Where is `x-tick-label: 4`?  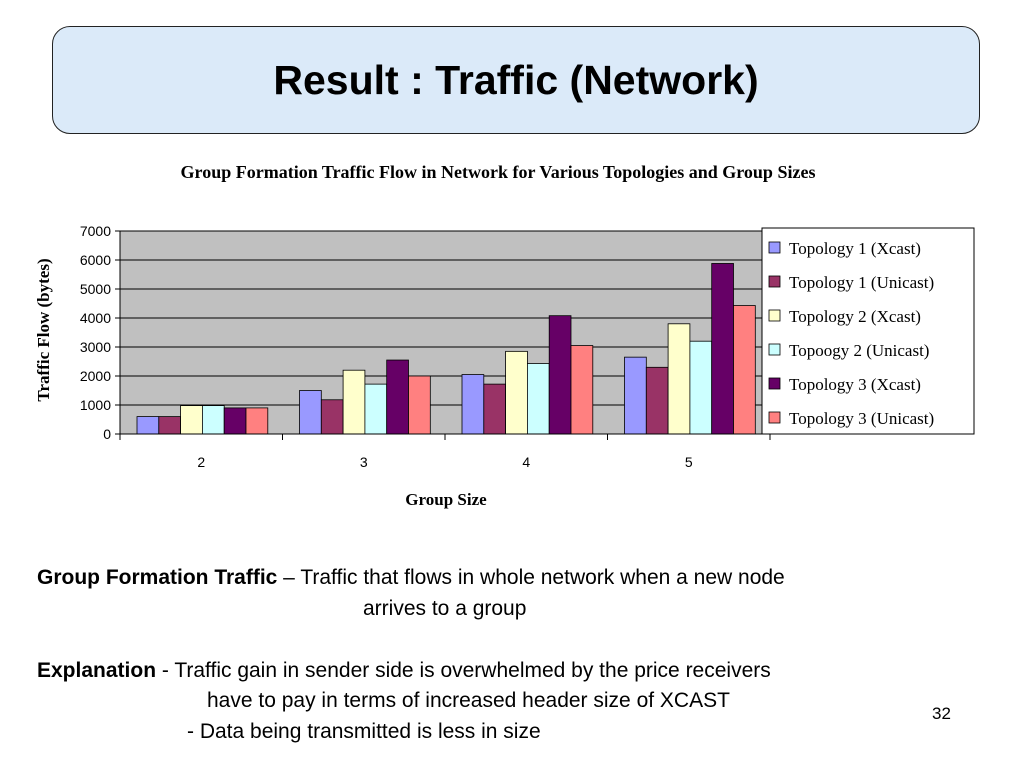 x-tick-label: 4 is located at coordinates (526, 462).